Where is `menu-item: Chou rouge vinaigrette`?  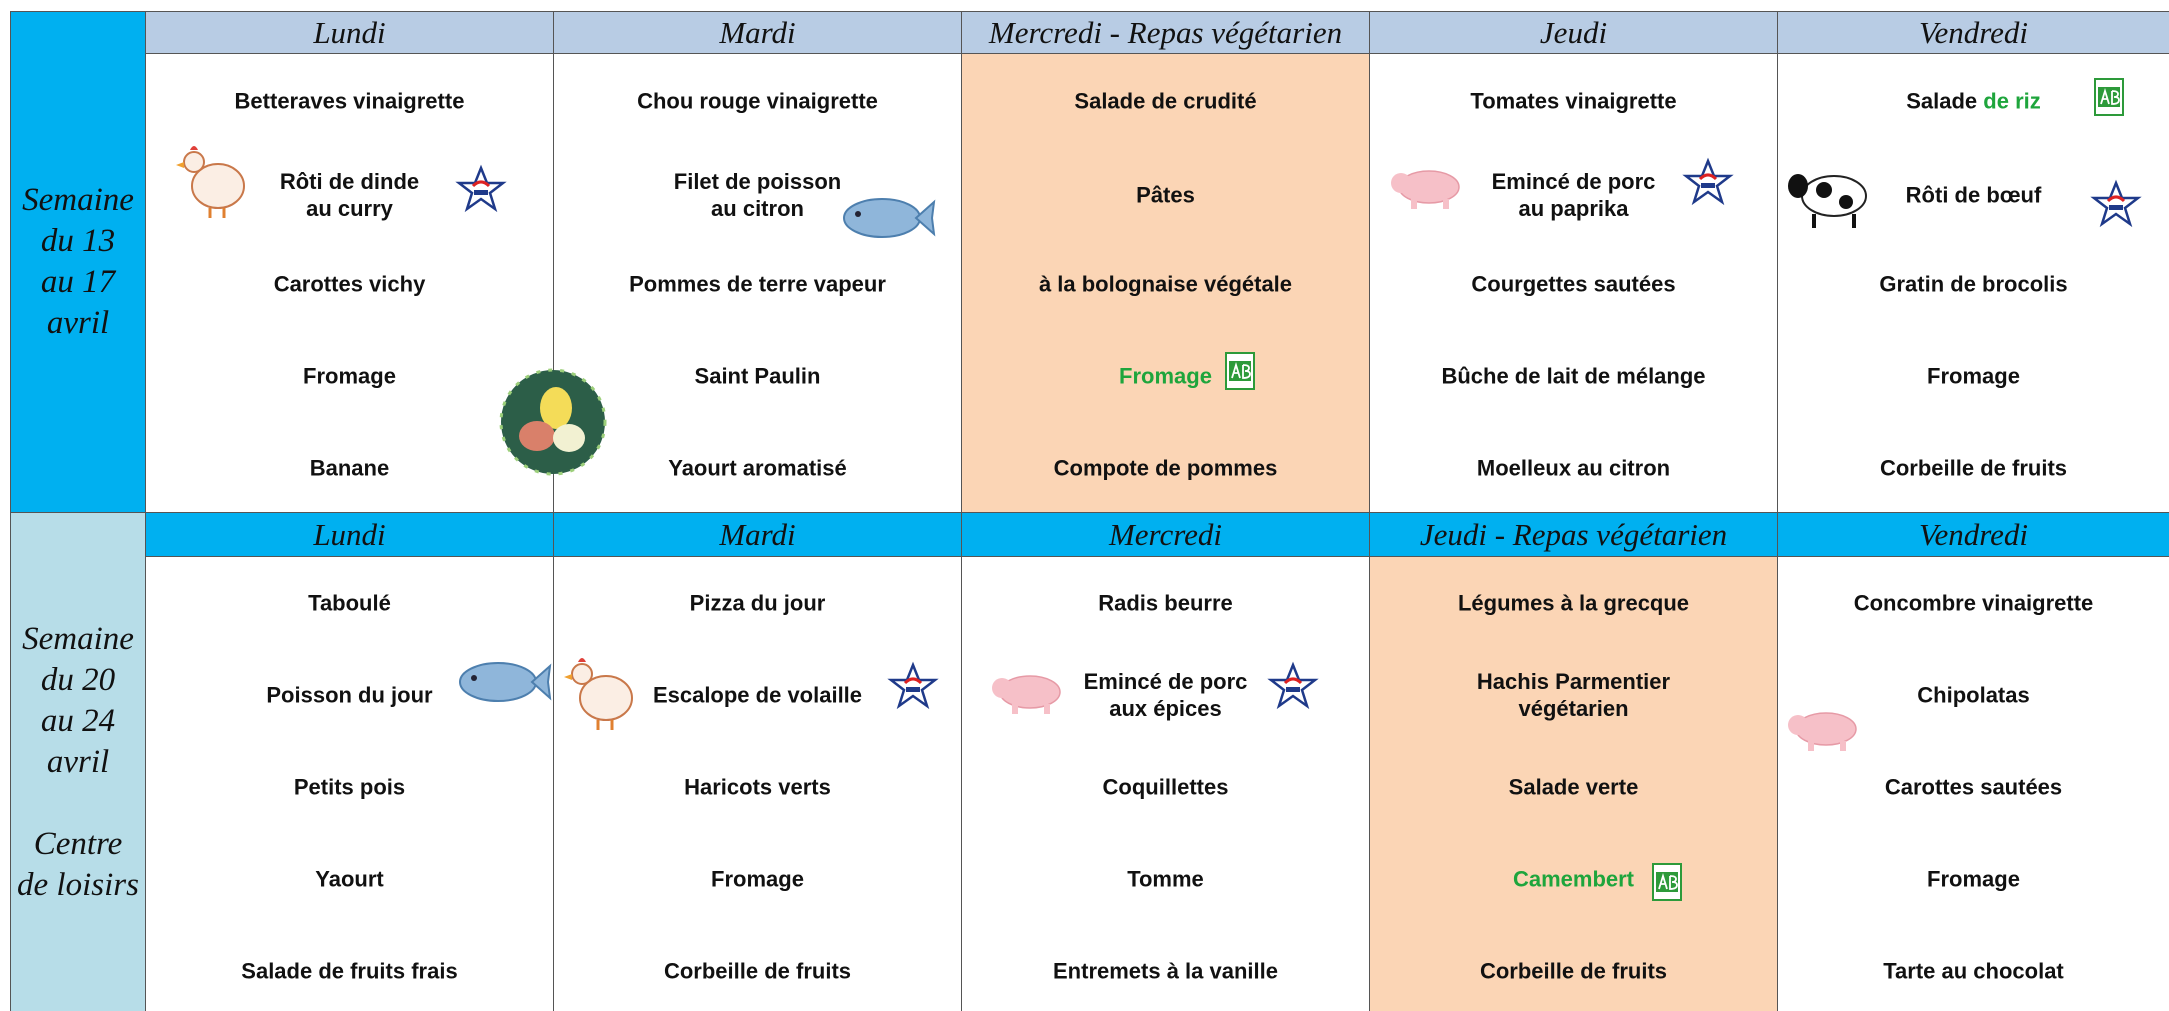
menu-item: Chou rouge vinaigrette is located at coordinates (757, 101).